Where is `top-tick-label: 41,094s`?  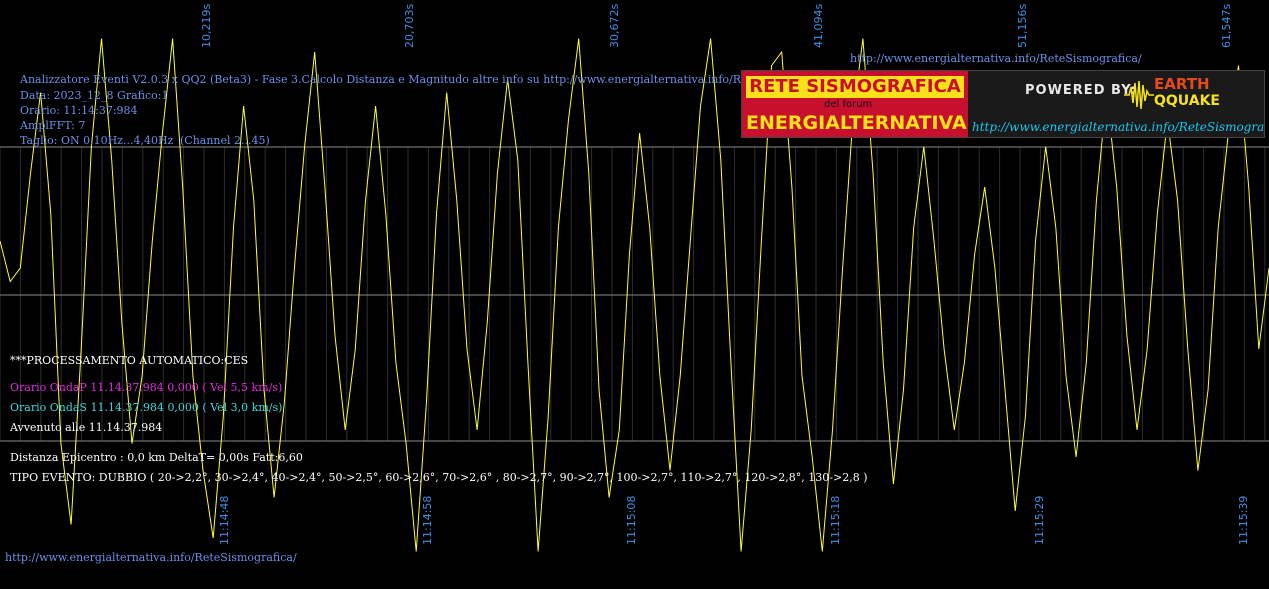 top-tick-label: 41,094s is located at coordinates (818, 25).